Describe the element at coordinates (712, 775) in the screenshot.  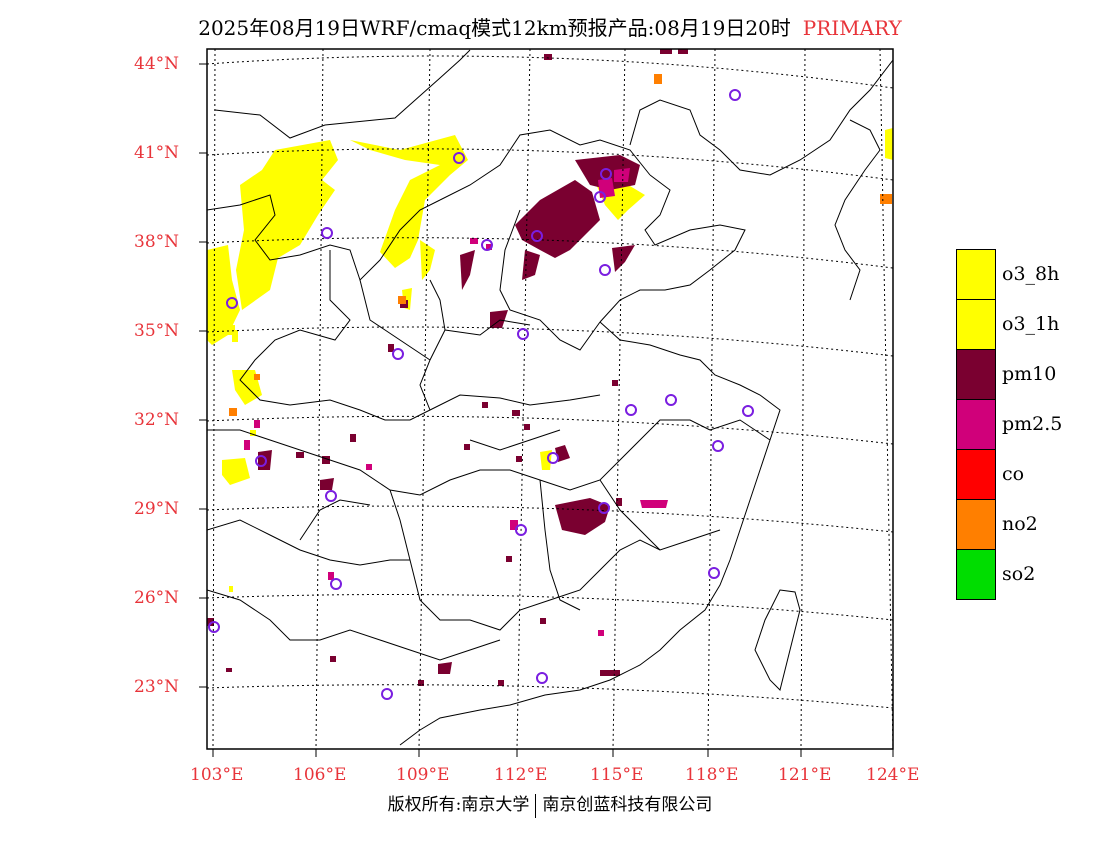
I see `lon-label-118: 118°E` at that location.